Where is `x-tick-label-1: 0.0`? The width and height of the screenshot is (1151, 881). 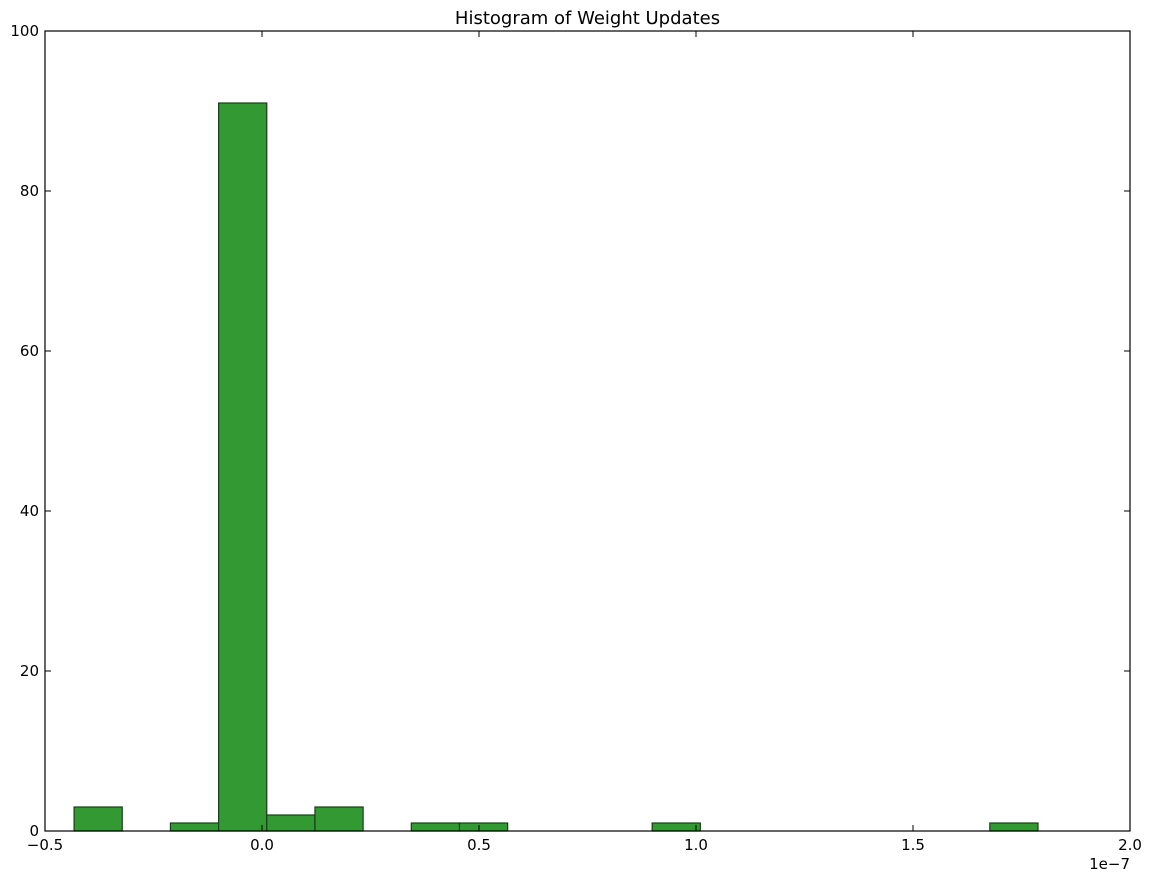
x-tick-label-1: 0.0 is located at coordinates (262, 845).